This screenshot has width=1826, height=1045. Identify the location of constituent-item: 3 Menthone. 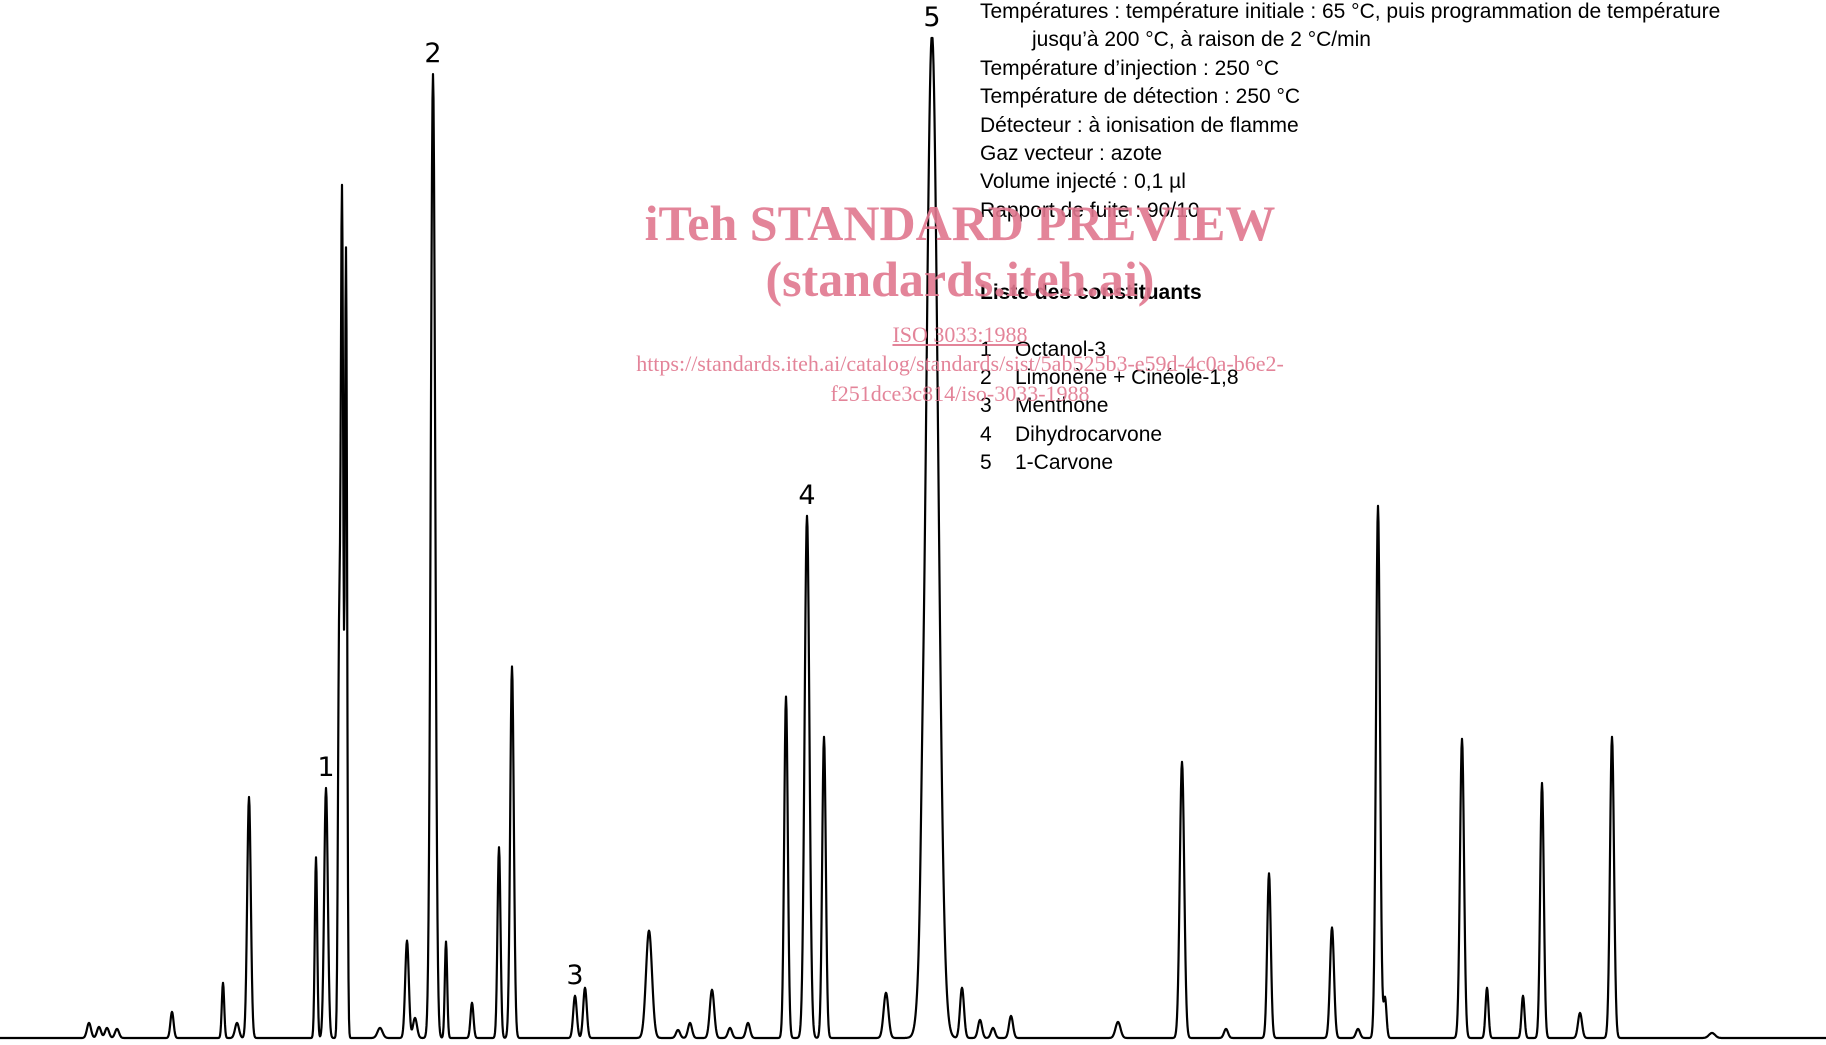
(1109, 406).